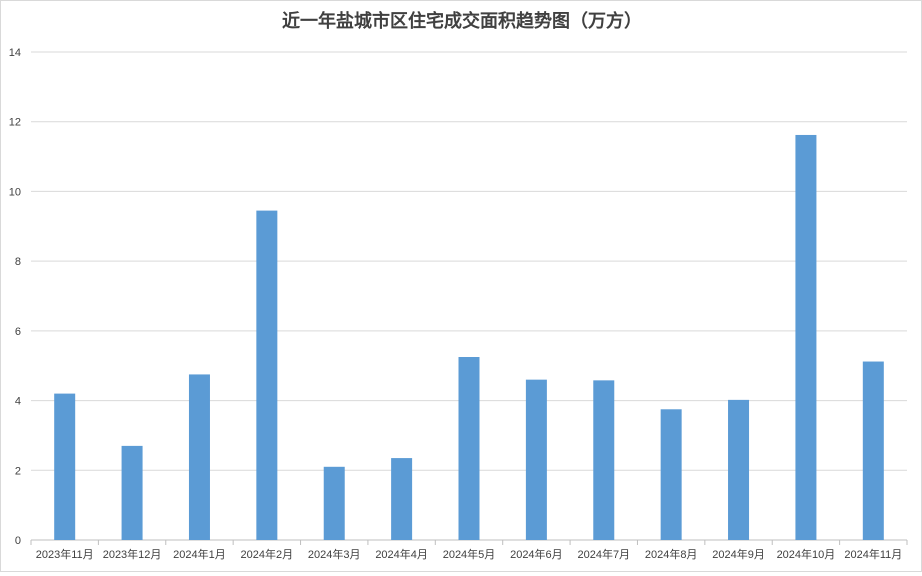 Image resolution: width=922 pixels, height=576 pixels. I want to click on chart-title: 近一年盐城市区住宅成交面积趋势图（万方）, so click(462, 21).